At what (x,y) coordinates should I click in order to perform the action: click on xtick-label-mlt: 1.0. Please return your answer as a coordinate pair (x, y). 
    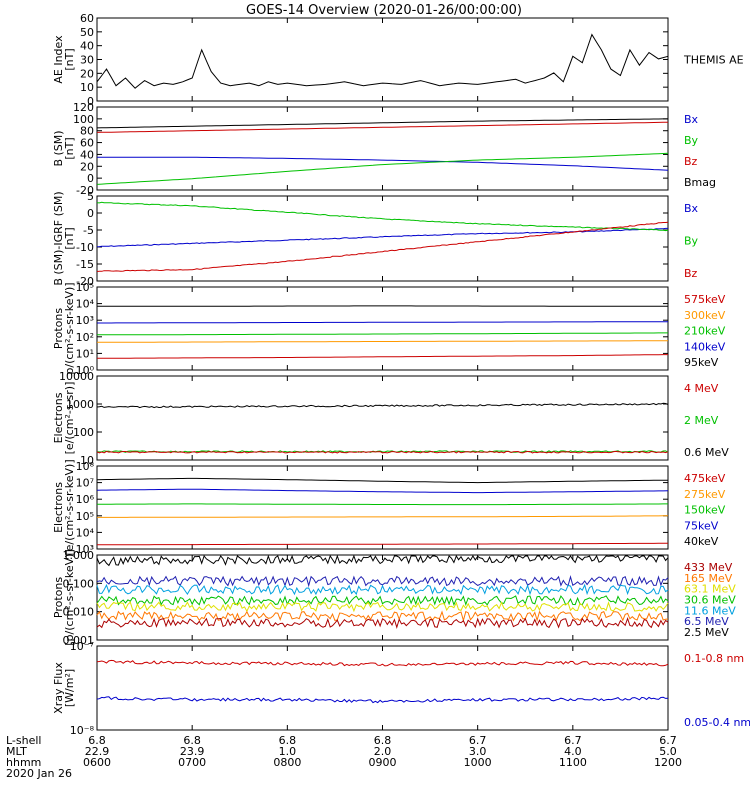
    Looking at the image, I should click on (288, 751).